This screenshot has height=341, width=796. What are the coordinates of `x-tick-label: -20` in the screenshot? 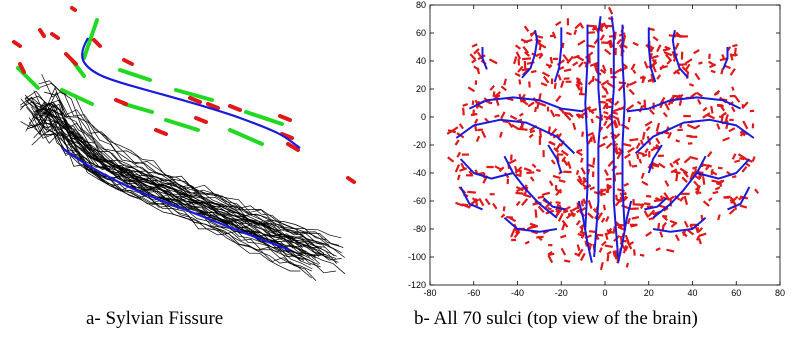 It's located at (561, 293).